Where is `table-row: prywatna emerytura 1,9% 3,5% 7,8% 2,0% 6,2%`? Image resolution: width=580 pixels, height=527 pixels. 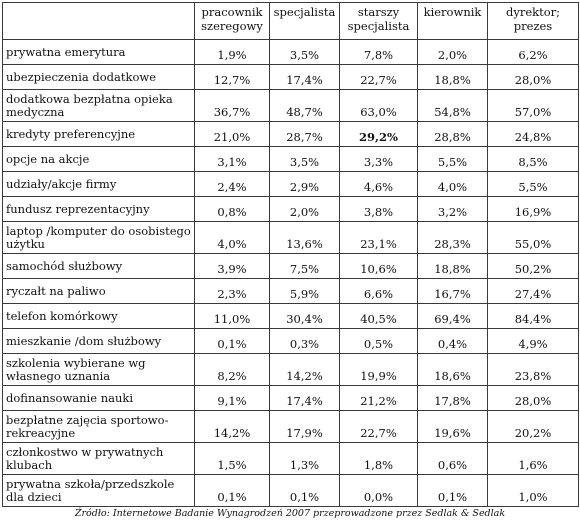 table-row: prywatna emerytura 1,9% 3,5% 7,8% 2,0% 6,2% is located at coordinates (290, 52).